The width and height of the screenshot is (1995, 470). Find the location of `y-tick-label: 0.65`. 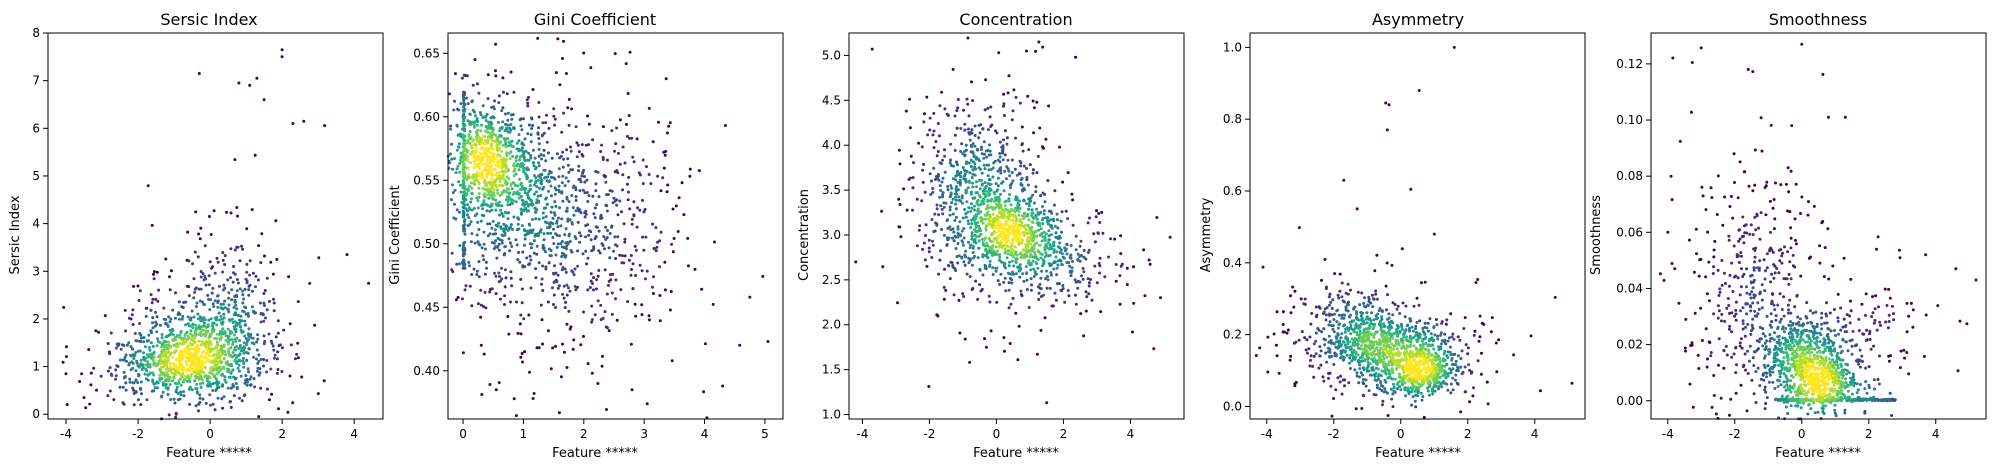

y-tick-label: 0.65 is located at coordinates (426, 53).